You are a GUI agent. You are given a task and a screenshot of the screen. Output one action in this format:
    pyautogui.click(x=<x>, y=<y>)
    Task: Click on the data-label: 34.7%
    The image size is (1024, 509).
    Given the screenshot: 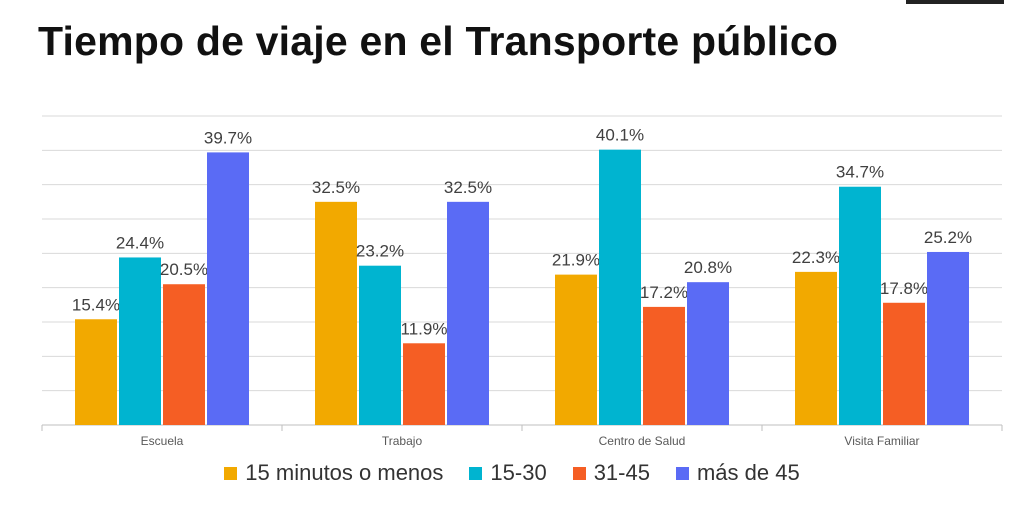 What is the action you would take?
    pyautogui.click(x=860, y=172)
    